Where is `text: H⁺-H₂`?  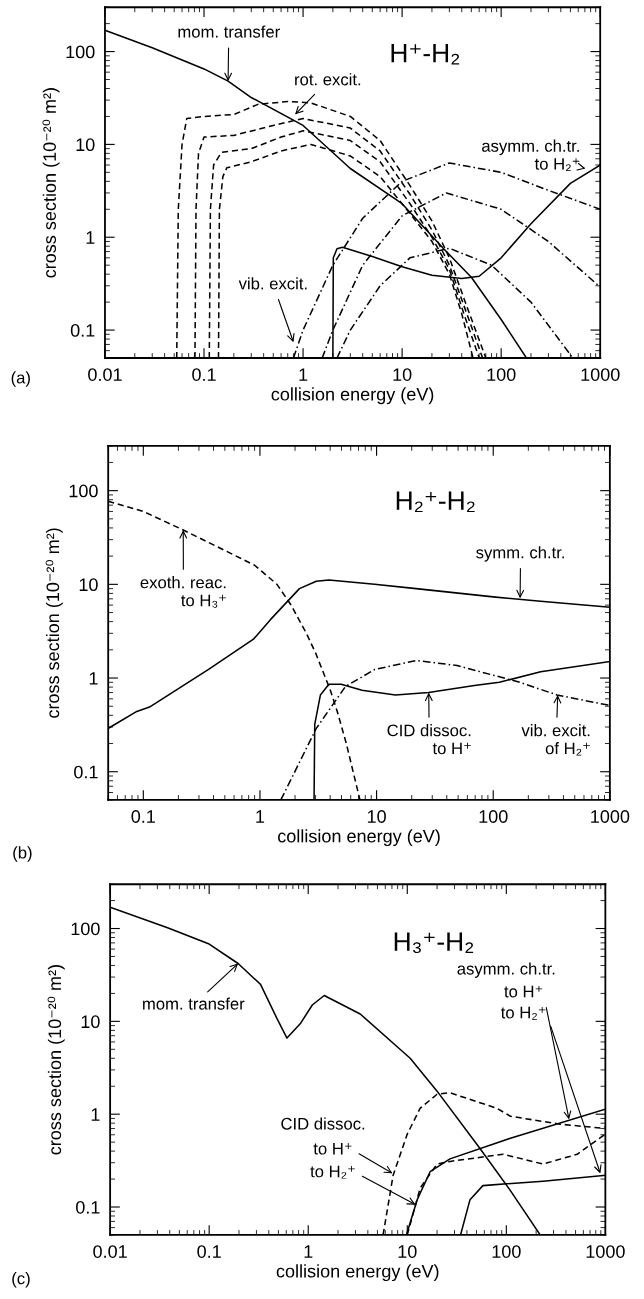
text: H⁺-H₂ is located at coordinates (425, 54).